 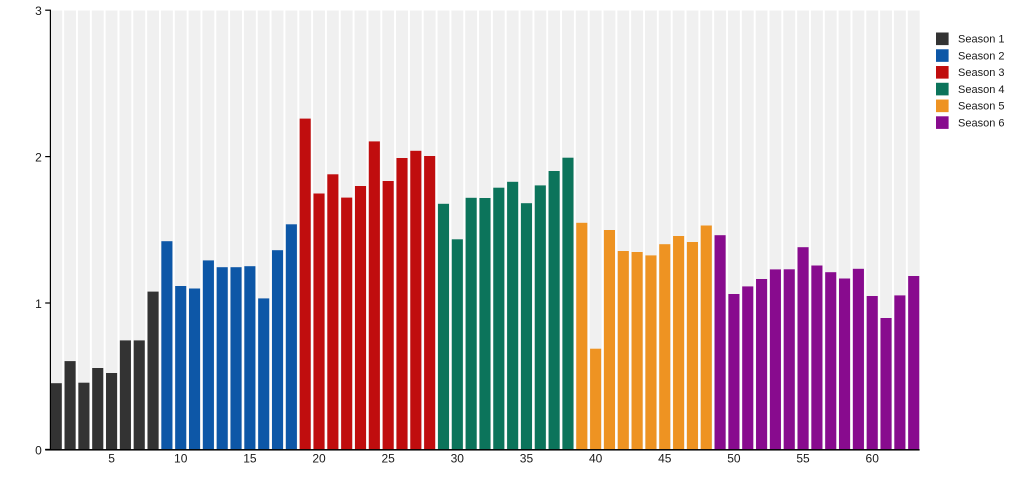 I want to click on svg-text: Season 1, so click(x=981, y=40).